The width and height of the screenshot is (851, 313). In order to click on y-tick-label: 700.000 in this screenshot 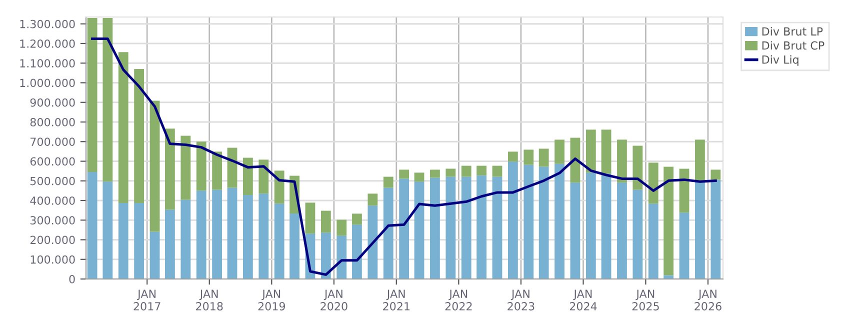, I will do `click(52, 142)`.